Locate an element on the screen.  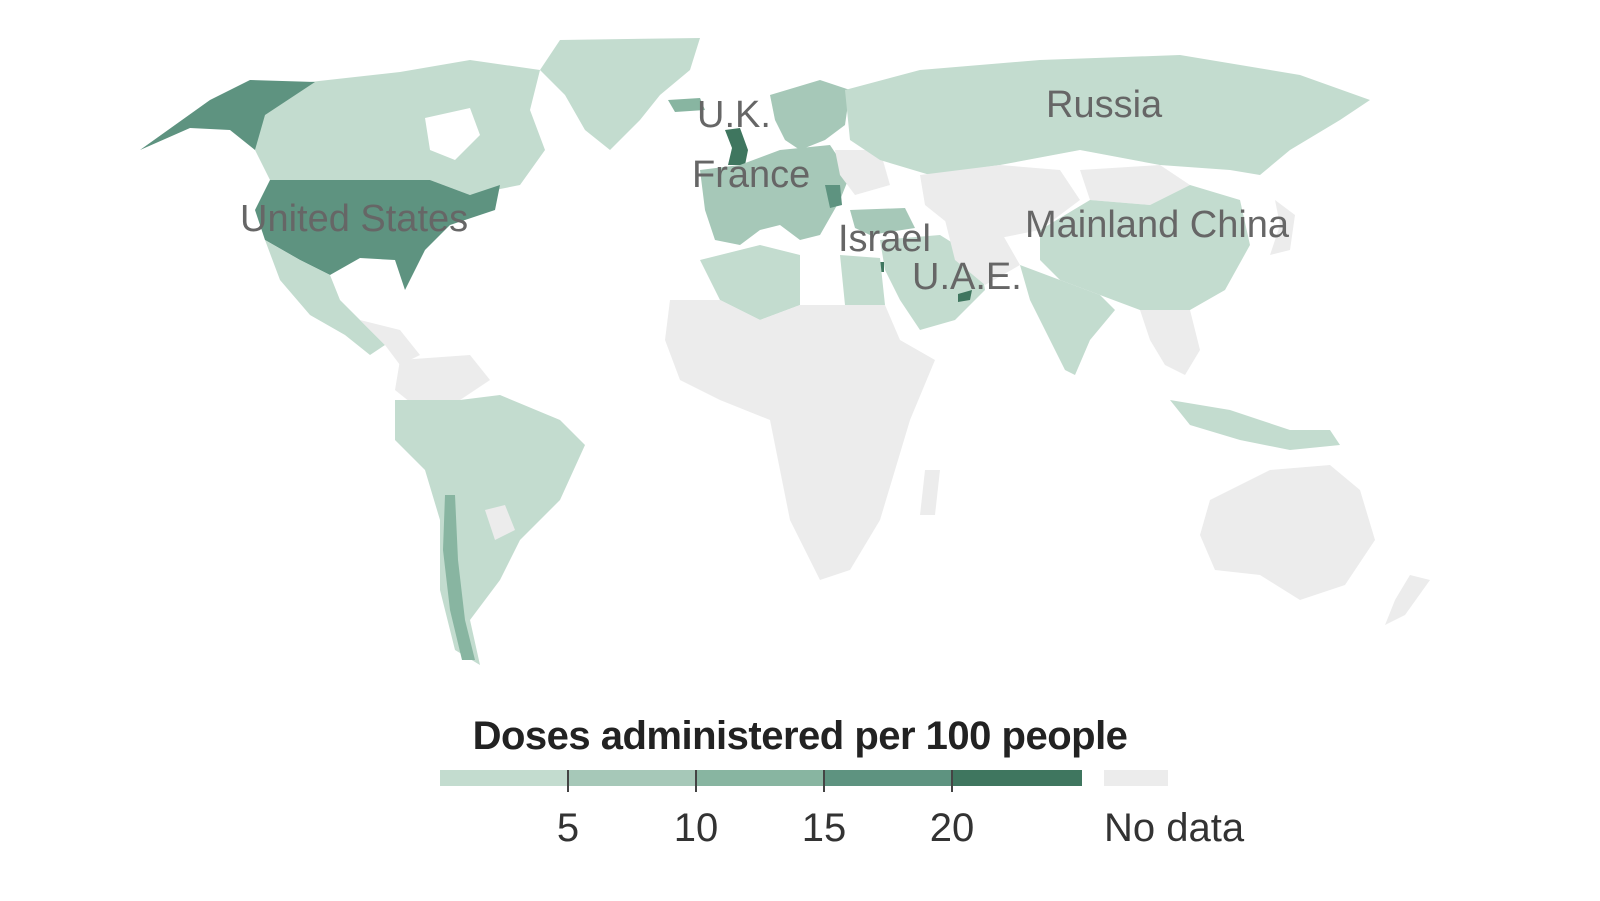
region-south-america is located at coordinates (490, 530).